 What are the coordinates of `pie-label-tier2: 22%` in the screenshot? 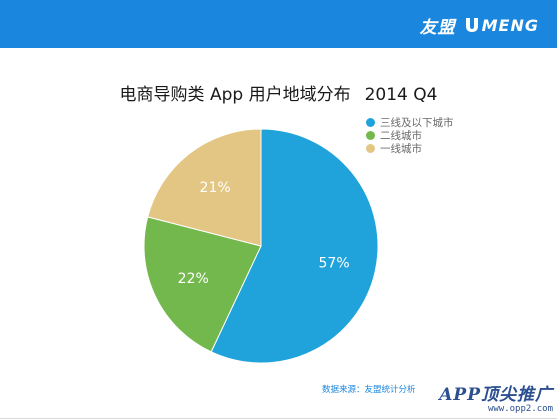 It's located at (193, 279).